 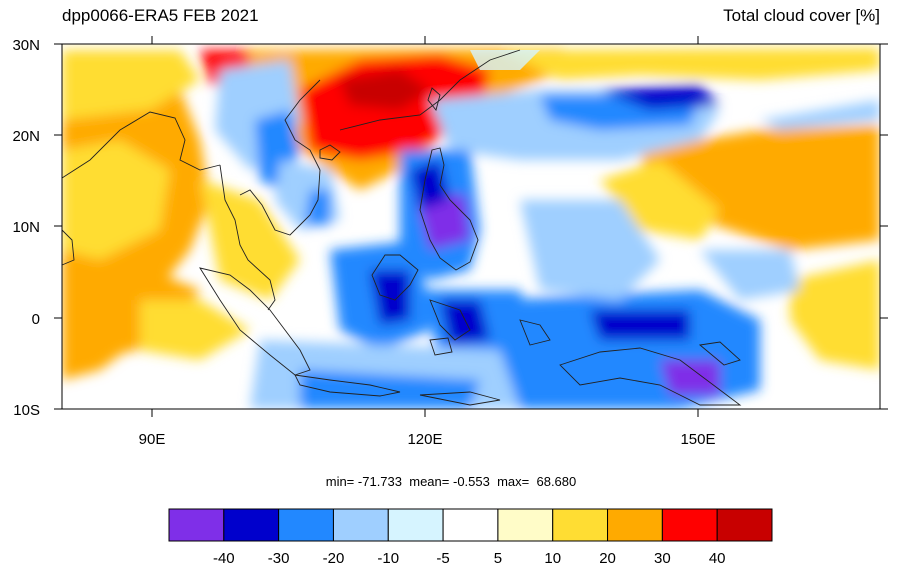 What do you see at coordinates (36, 319) in the screenshot?
I see `lat-label-0: 0` at bounding box center [36, 319].